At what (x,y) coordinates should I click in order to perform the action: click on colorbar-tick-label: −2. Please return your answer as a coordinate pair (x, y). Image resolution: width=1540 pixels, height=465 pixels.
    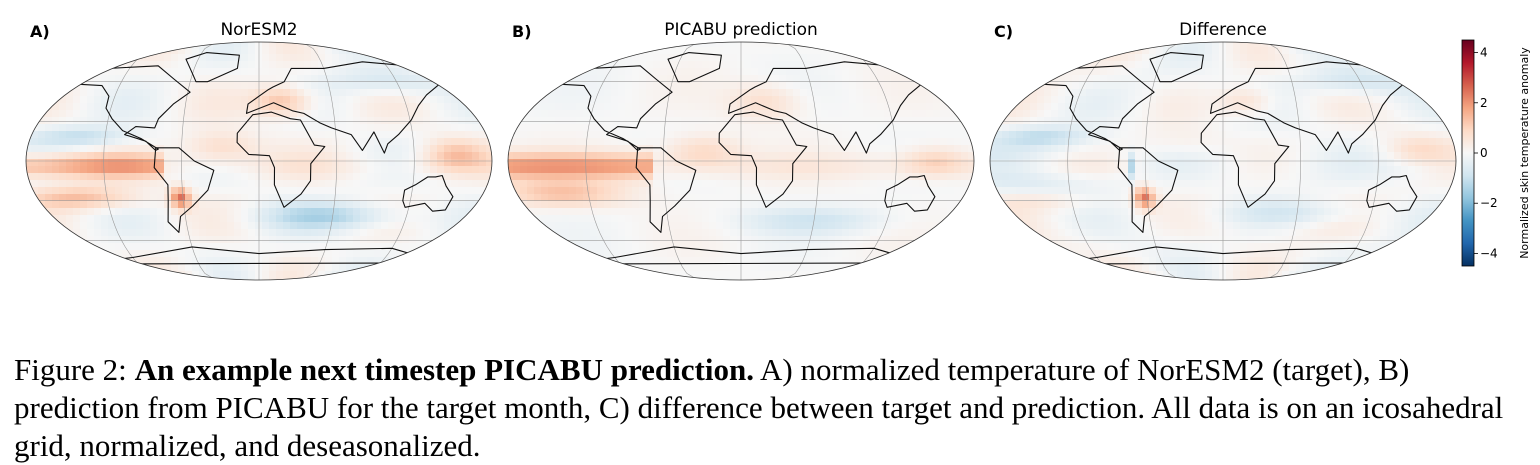
    Looking at the image, I should click on (1489, 203).